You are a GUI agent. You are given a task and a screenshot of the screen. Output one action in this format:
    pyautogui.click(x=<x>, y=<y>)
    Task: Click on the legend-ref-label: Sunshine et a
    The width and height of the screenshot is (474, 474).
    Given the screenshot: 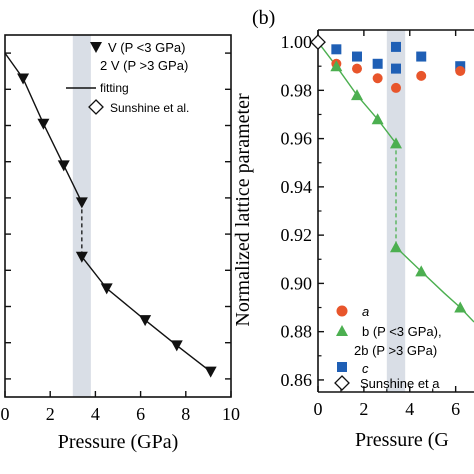 What is the action you would take?
    pyautogui.click(x=400, y=383)
    